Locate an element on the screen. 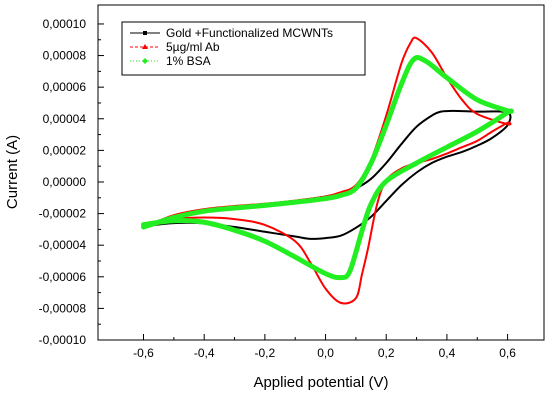  legend-entry: 1% BSA is located at coordinates (170, 61).